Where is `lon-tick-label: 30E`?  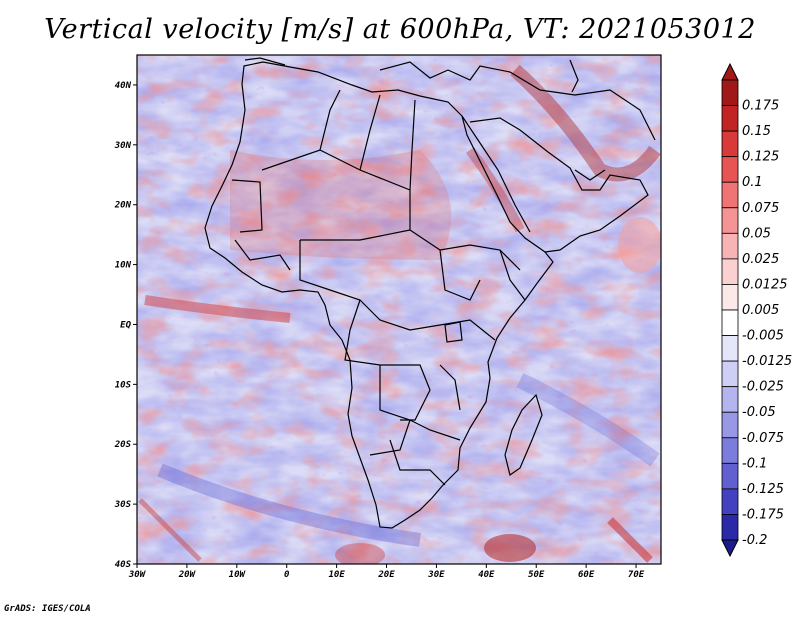 lon-tick-label: 30E is located at coordinates (436, 575).